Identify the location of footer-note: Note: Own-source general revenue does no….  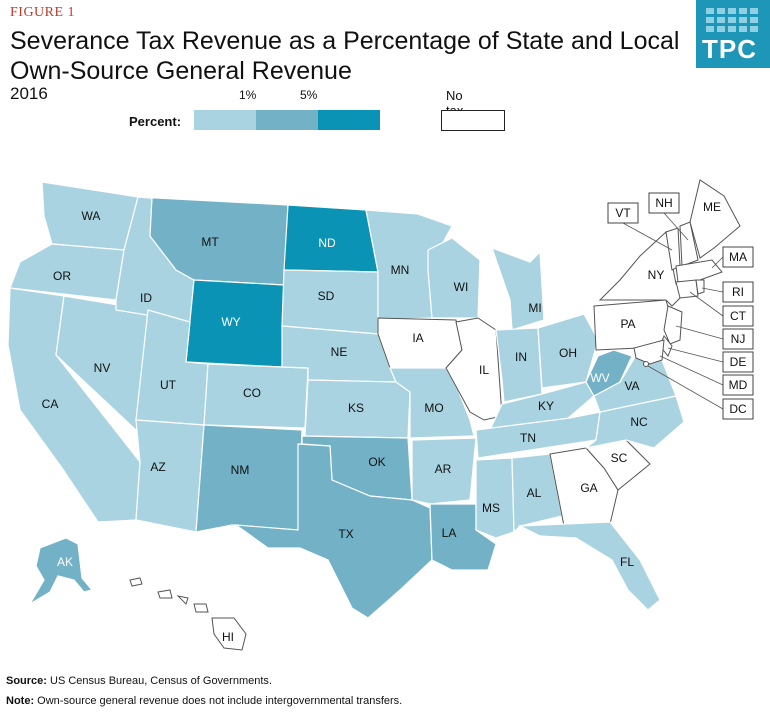
(204, 701).